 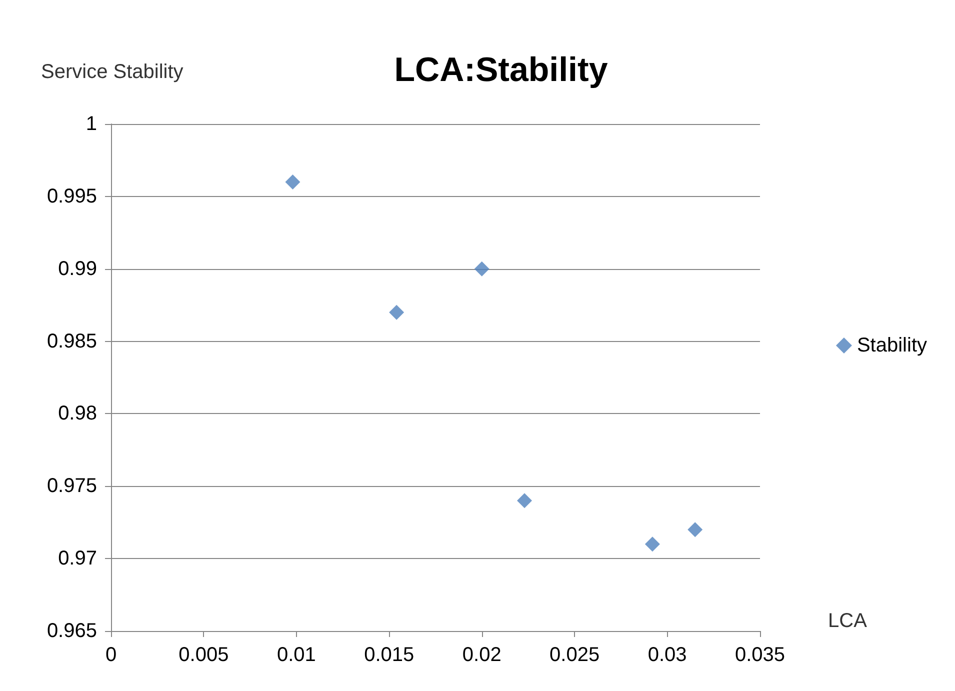 I want to click on x-tick-label: 0.005, so click(x=203, y=655).